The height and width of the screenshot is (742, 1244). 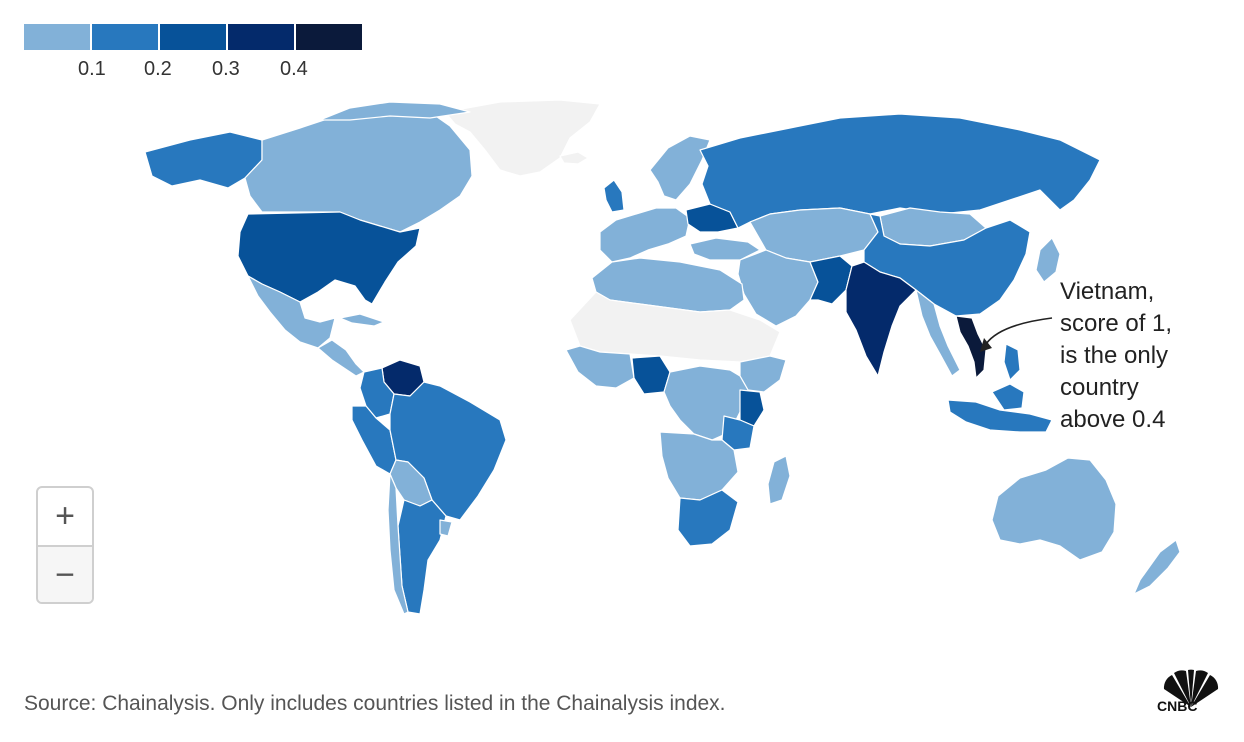 What do you see at coordinates (778, 288) in the screenshot?
I see `region-middle-east` at bounding box center [778, 288].